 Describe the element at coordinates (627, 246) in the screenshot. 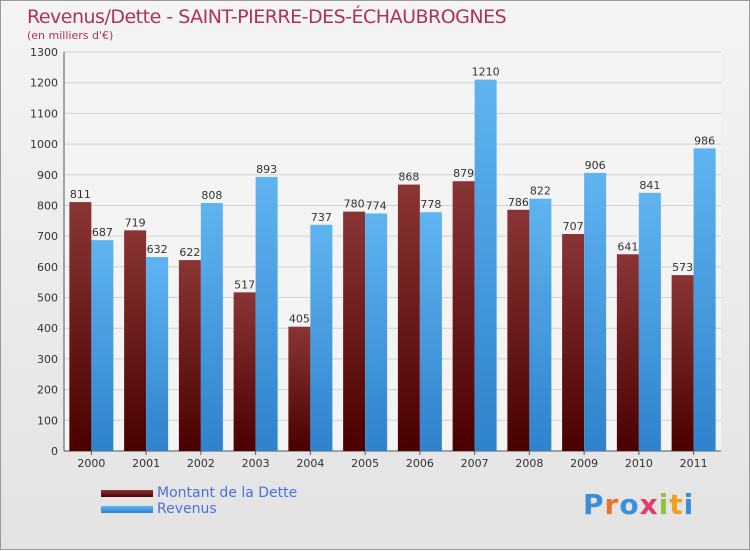

I see `value-label-debt: 641` at that location.